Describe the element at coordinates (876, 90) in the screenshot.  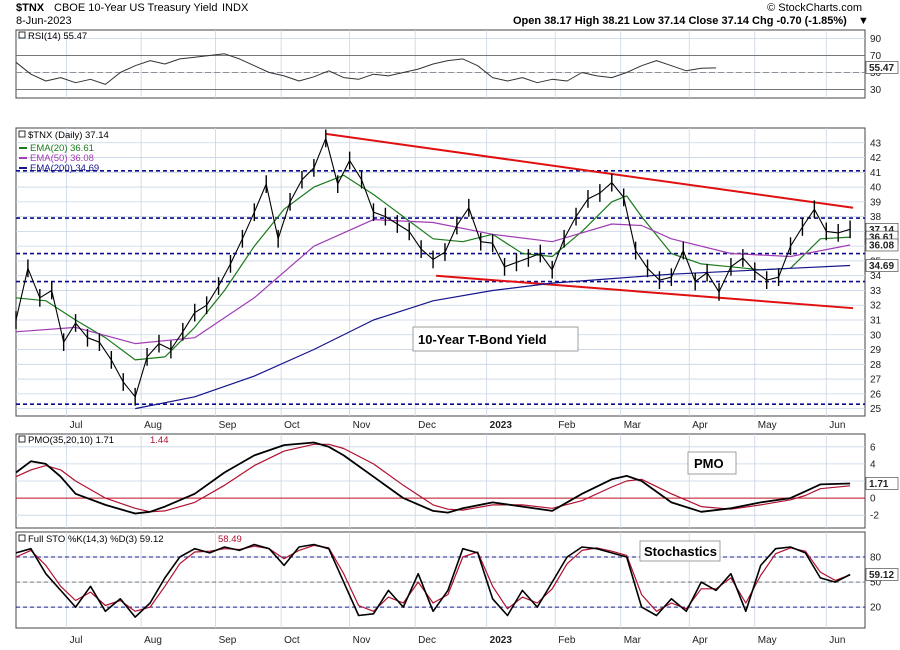
I see `rsi-tick-label-0: 30` at that location.